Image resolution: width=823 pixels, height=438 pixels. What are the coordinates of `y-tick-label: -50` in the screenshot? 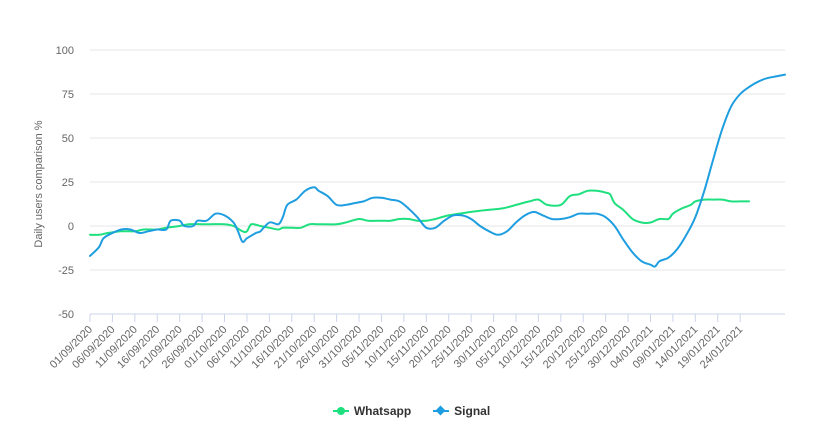 It's located at (66, 315).